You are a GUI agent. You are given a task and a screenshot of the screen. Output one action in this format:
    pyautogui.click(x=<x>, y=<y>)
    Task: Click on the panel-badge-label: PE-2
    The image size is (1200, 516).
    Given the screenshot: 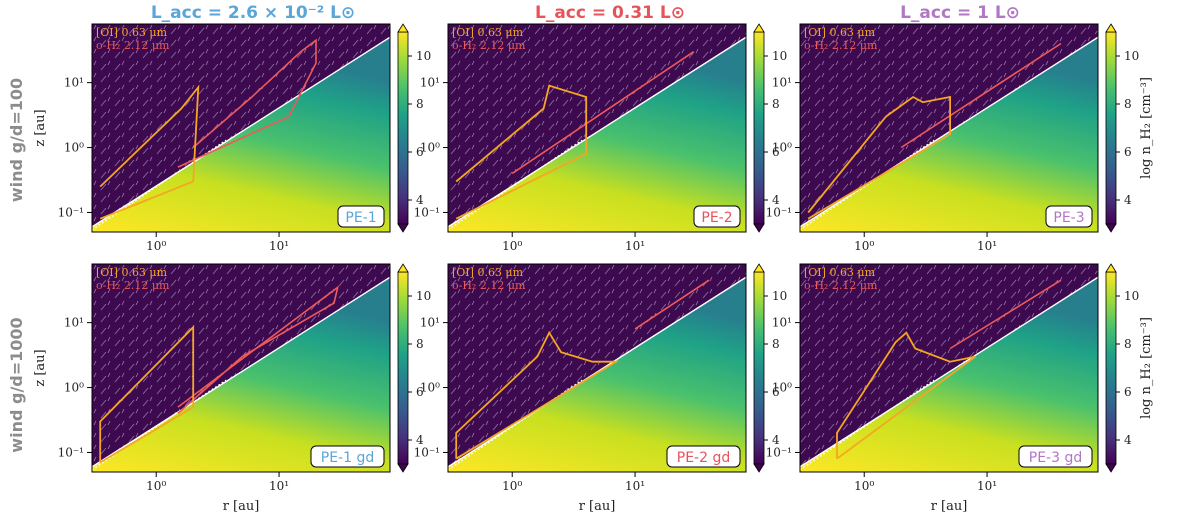 What is the action you would take?
    pyautogui.click(x=716, y=218)
    